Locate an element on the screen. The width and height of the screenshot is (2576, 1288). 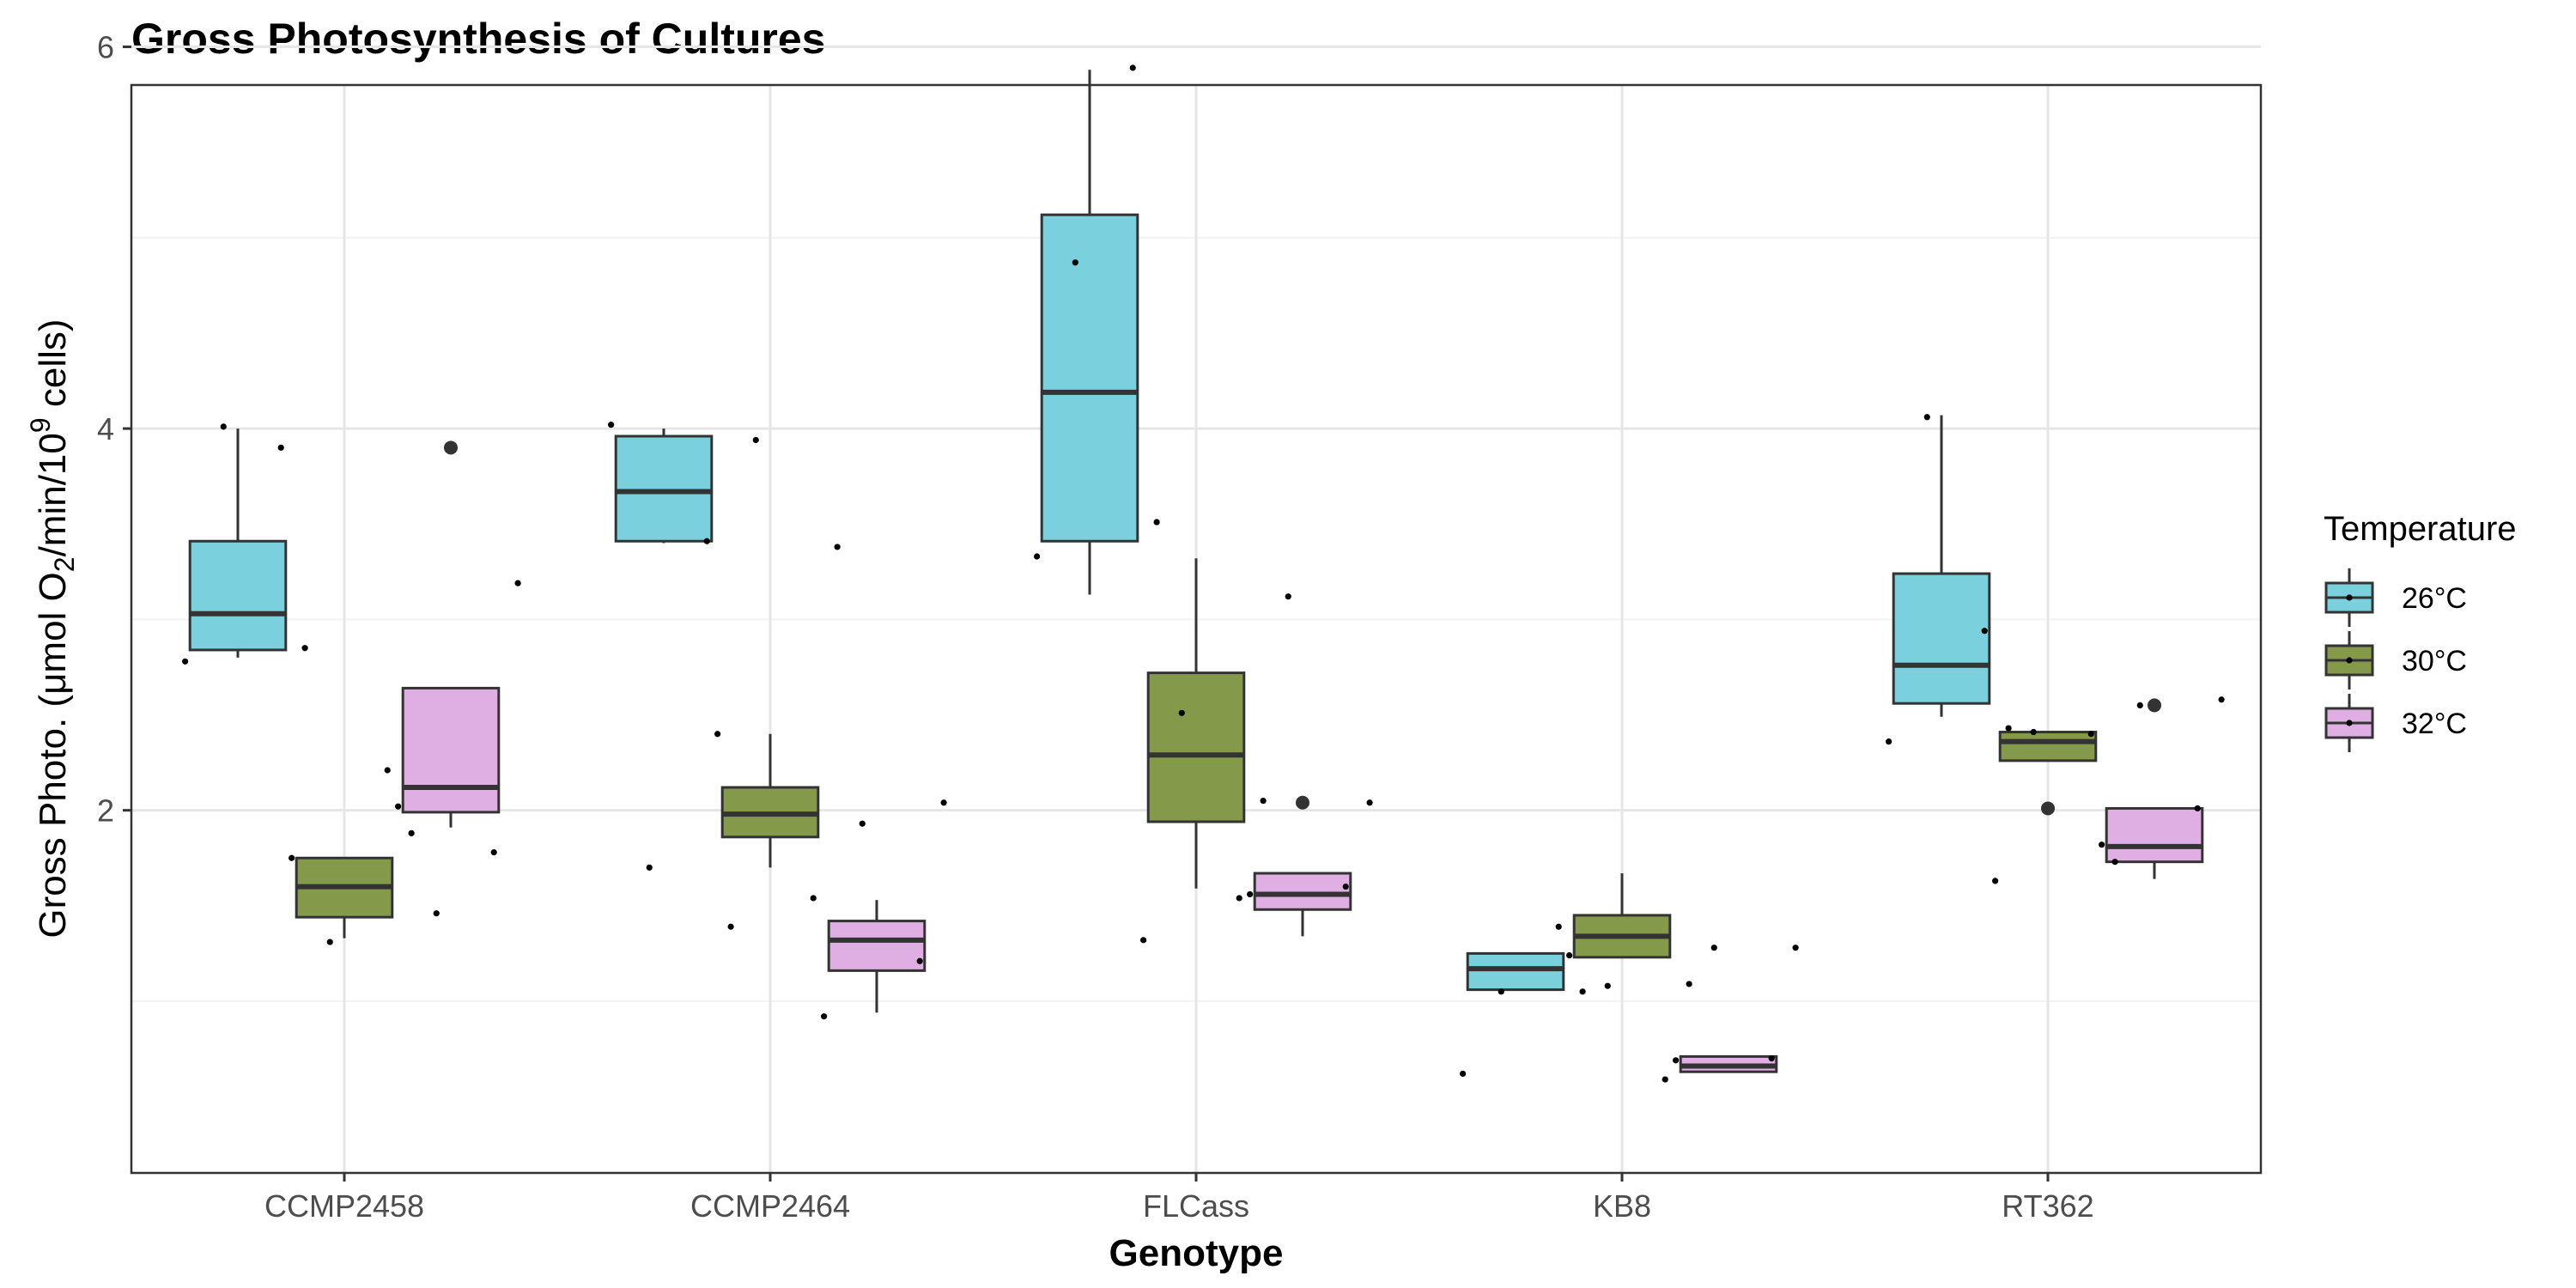
legend-label: 30°C is located at coordinates (2434, 661).